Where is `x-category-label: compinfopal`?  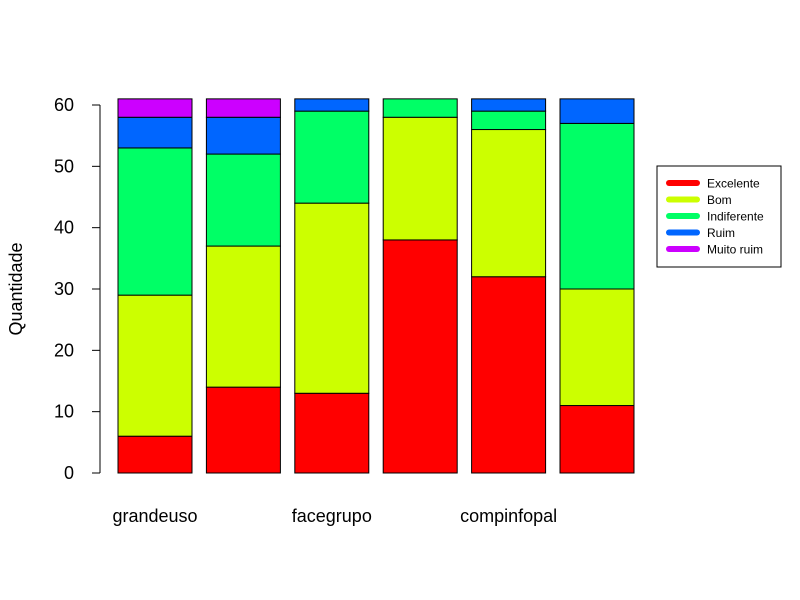
x-category-label: compinfopal is located at coordinates (508, 516).